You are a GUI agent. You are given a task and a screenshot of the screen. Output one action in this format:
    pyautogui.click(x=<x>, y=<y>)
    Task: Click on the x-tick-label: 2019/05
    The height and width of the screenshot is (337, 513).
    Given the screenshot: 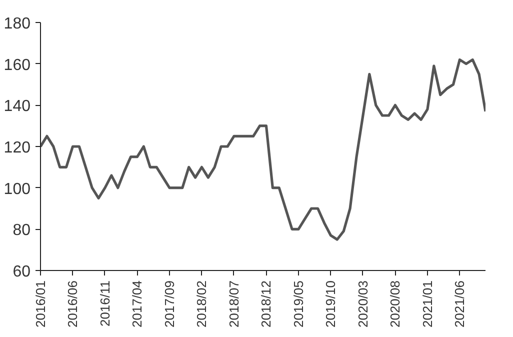 What is the action you would take?
    pyautogui.click(x=298, y=304)
    